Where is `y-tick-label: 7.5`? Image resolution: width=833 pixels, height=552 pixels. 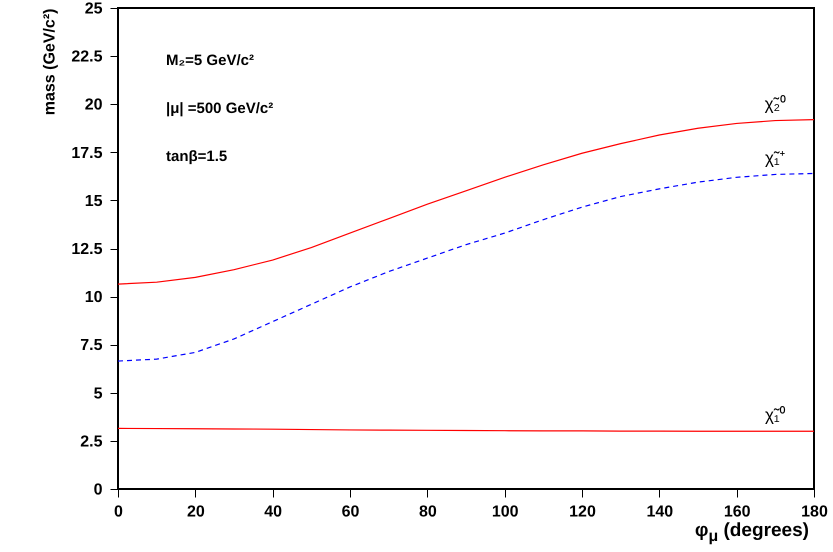
y-tick-label: 7.5 is located at coordinates (91, 345).